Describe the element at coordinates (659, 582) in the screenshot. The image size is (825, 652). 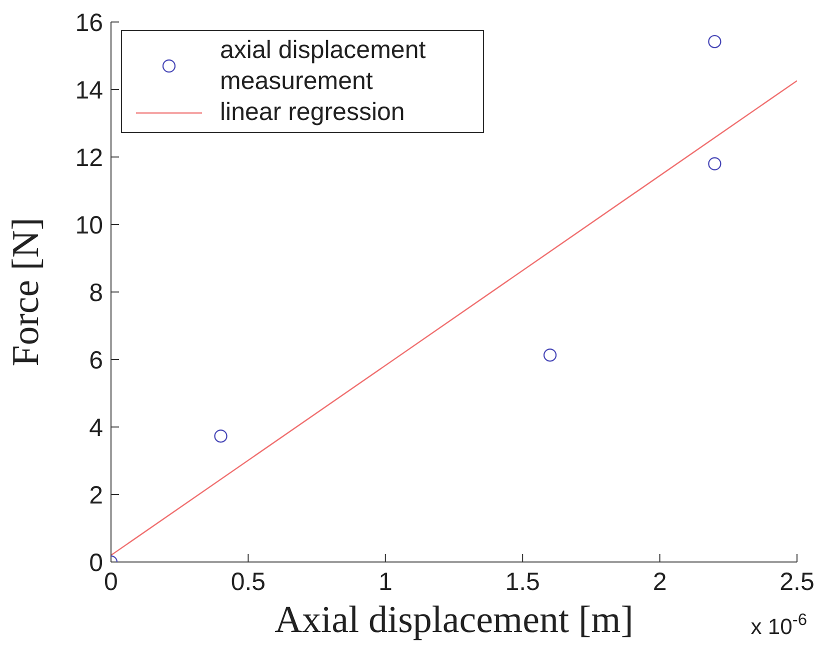
I see `x-tick-label: 2` at that location.